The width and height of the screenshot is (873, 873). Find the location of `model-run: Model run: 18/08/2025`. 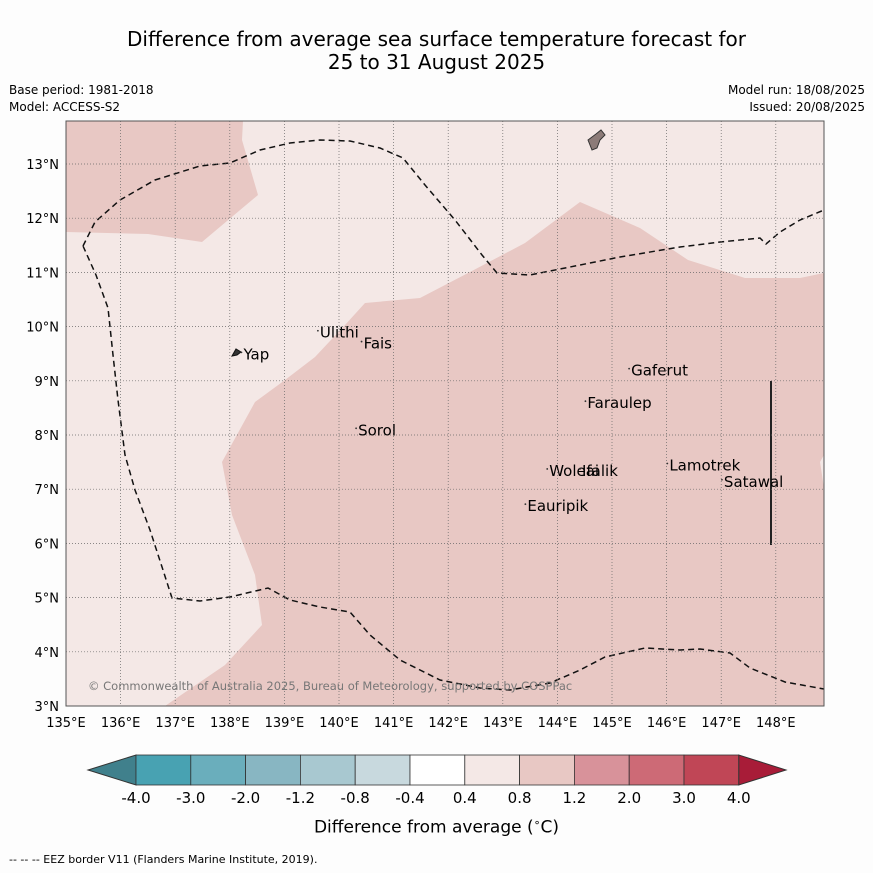

model-run: Model run: 18/08/2025 is located at coordinates (796, 90).